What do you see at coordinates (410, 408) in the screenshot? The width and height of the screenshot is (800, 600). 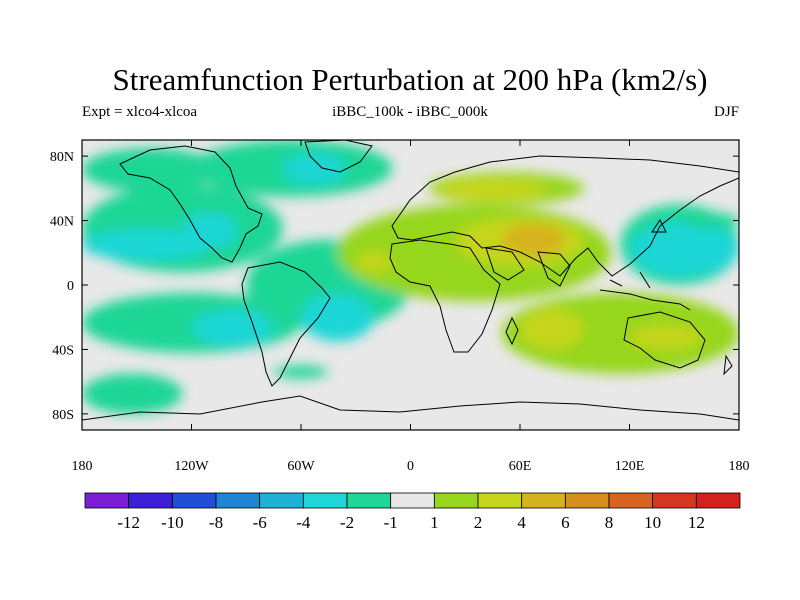 I see `coastline-antarctica` at bounding box center [410, 408].